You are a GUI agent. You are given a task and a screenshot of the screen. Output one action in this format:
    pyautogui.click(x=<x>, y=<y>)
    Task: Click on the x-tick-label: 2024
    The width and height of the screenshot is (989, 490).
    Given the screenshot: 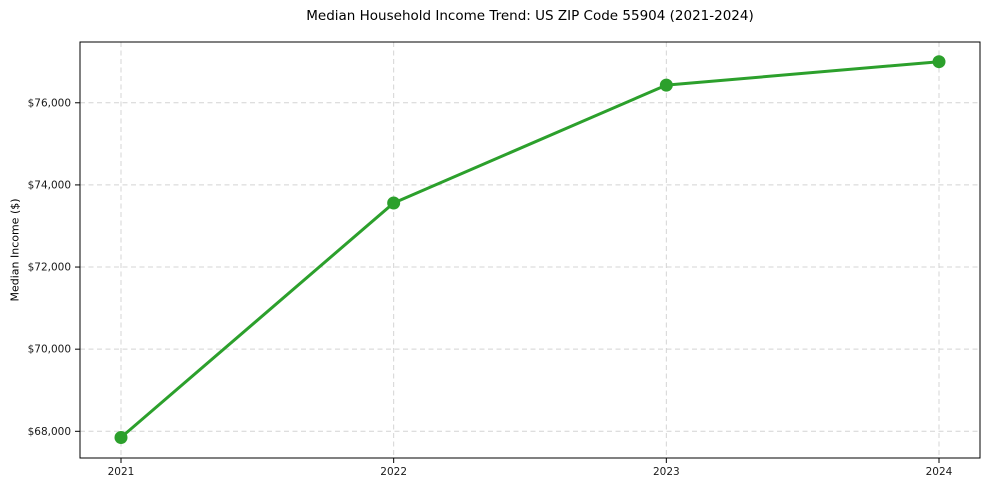 What is the action you would take?
    pyautogui.click(x=939, y=472)
    